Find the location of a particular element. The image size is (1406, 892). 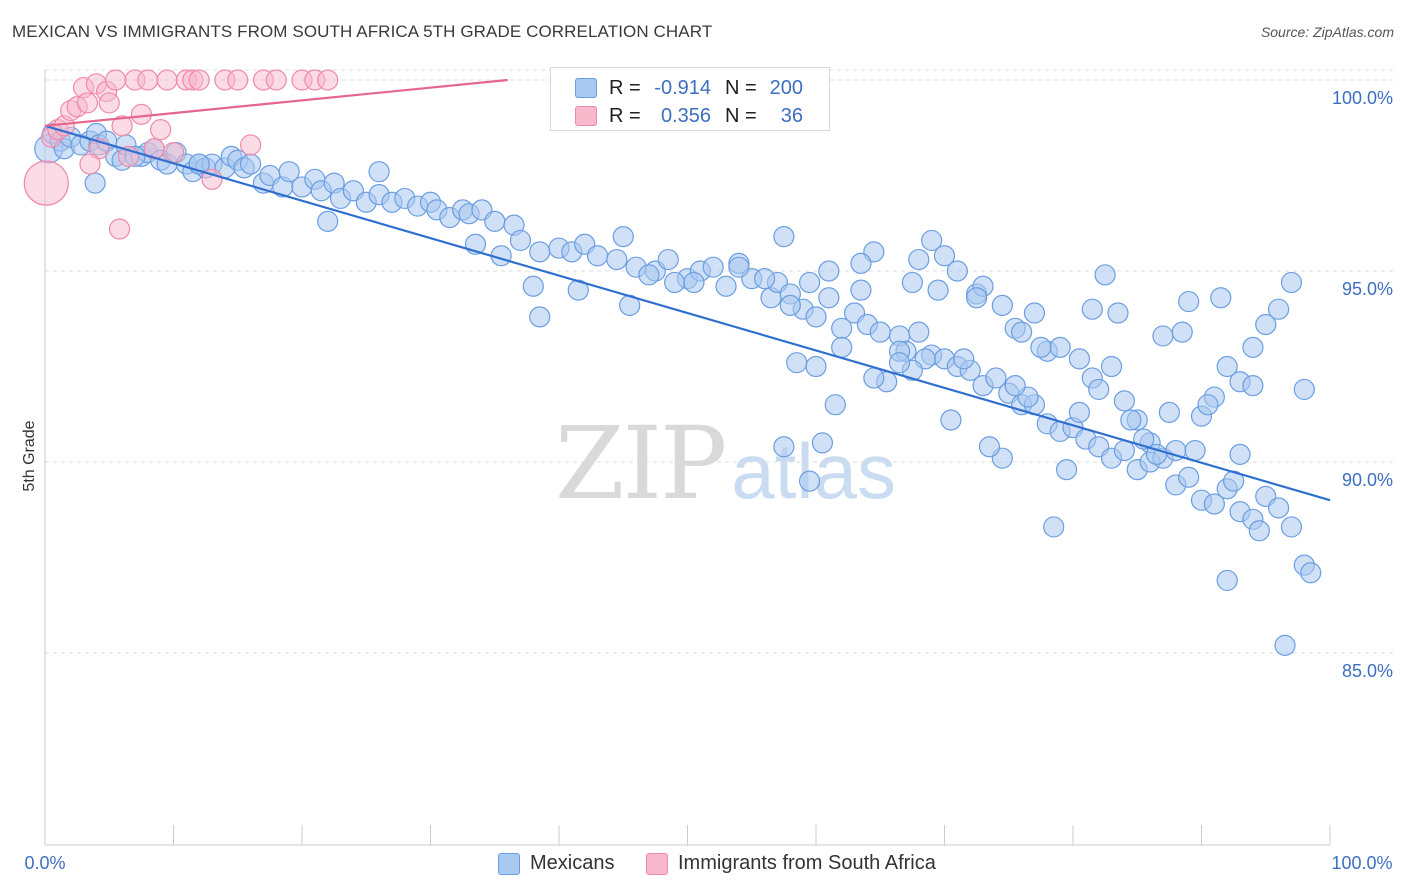

y-axis-label: 5th Grade is located at coordinates (29, 455).